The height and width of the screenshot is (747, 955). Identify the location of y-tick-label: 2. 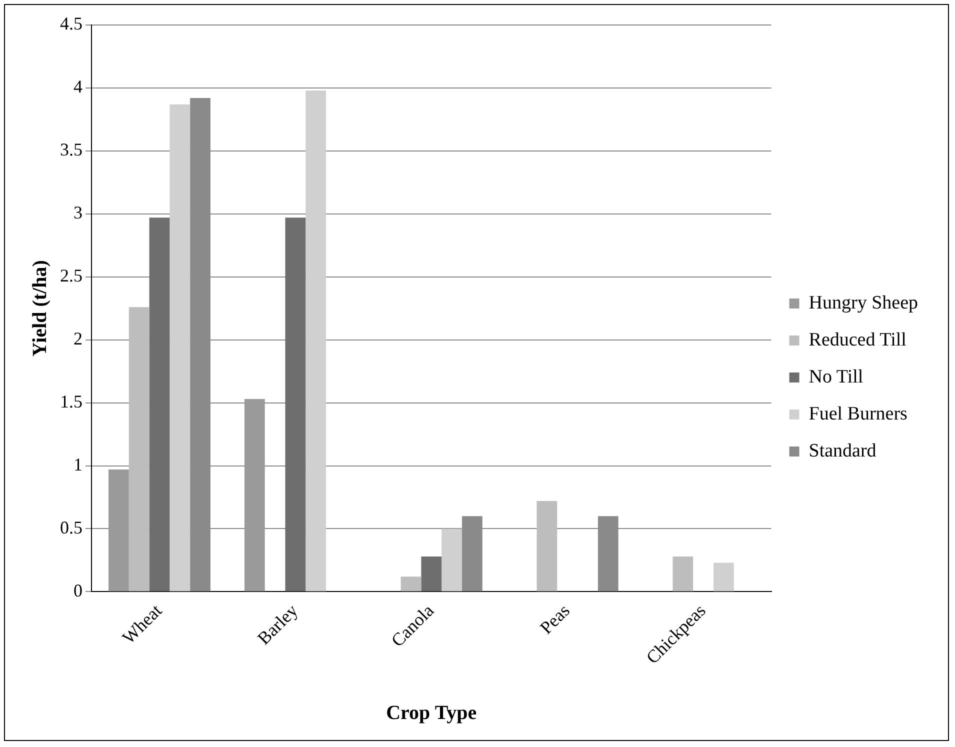
(78, 338).